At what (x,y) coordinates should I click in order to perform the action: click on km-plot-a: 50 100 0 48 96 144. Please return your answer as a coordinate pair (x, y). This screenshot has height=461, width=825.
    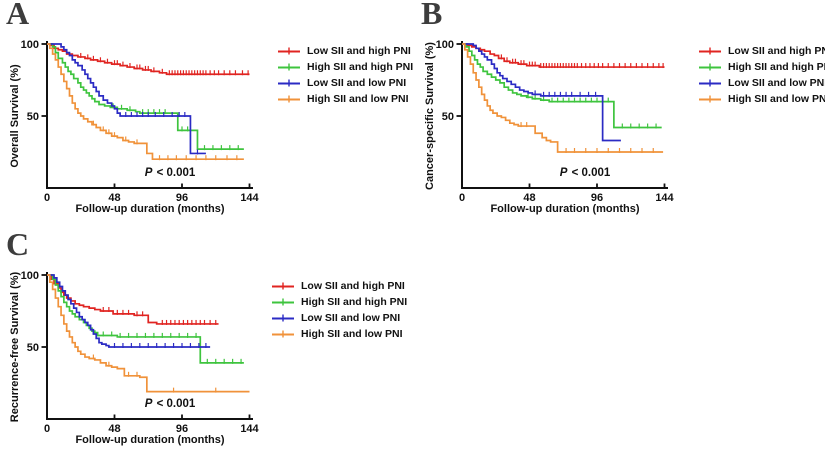
    Looking at the image, I should click on (140, 121).